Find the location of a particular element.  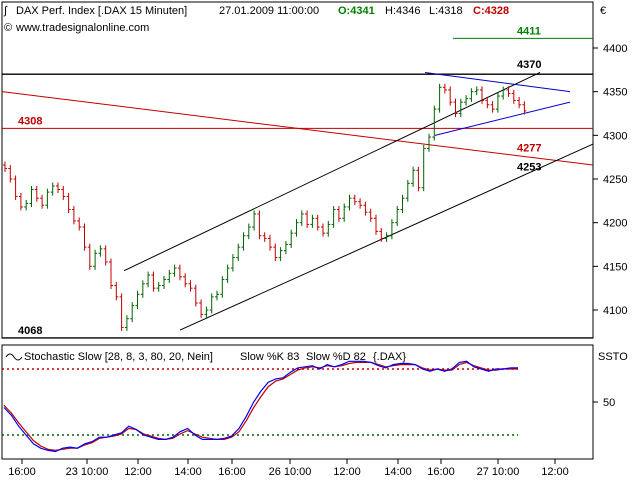

level-label-4253: 4253 is located at coordinates (529, 167).